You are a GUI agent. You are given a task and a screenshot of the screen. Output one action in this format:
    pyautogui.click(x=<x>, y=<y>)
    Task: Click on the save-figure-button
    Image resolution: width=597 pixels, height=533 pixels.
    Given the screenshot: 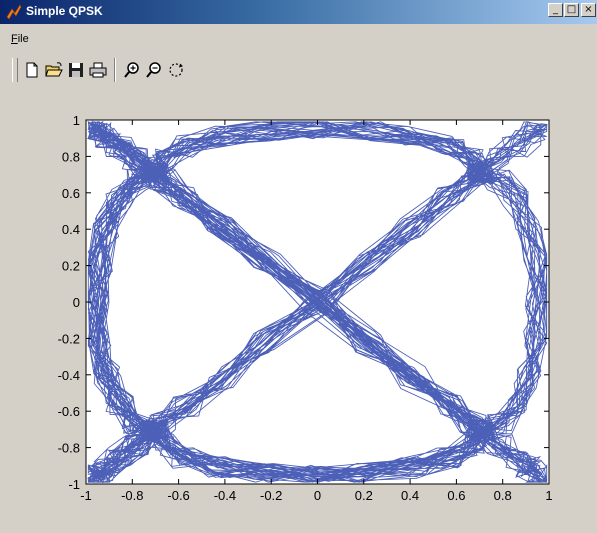 What is the action you would take?
    pyautogui.click(x=76, y=70)
    